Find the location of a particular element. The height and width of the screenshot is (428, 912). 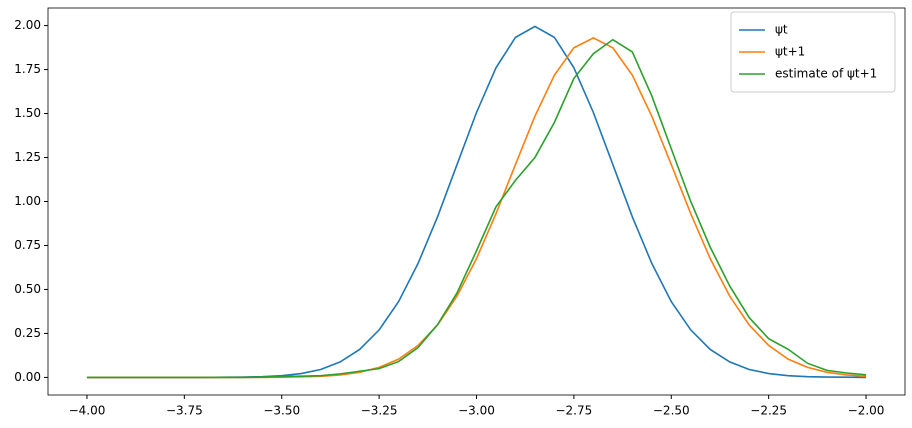

x-tick-label: −3.00 is located at coordinates (476, 411).